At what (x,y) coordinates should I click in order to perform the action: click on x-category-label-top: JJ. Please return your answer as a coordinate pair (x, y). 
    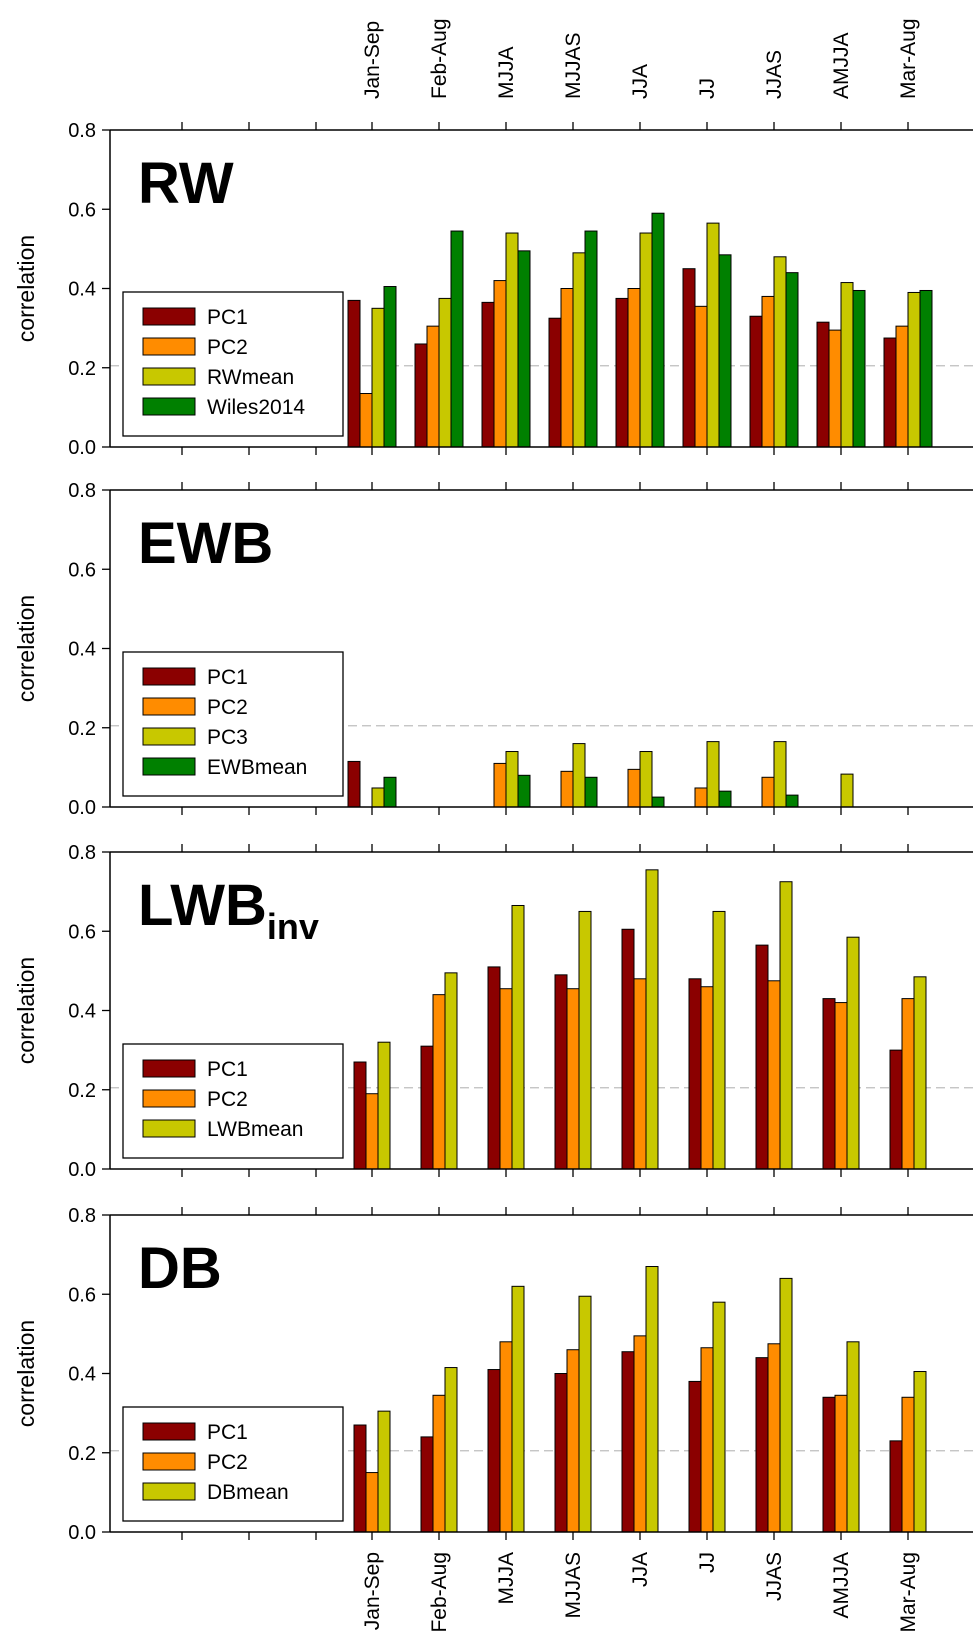
    Looking at the image, I should click on (707, 88).